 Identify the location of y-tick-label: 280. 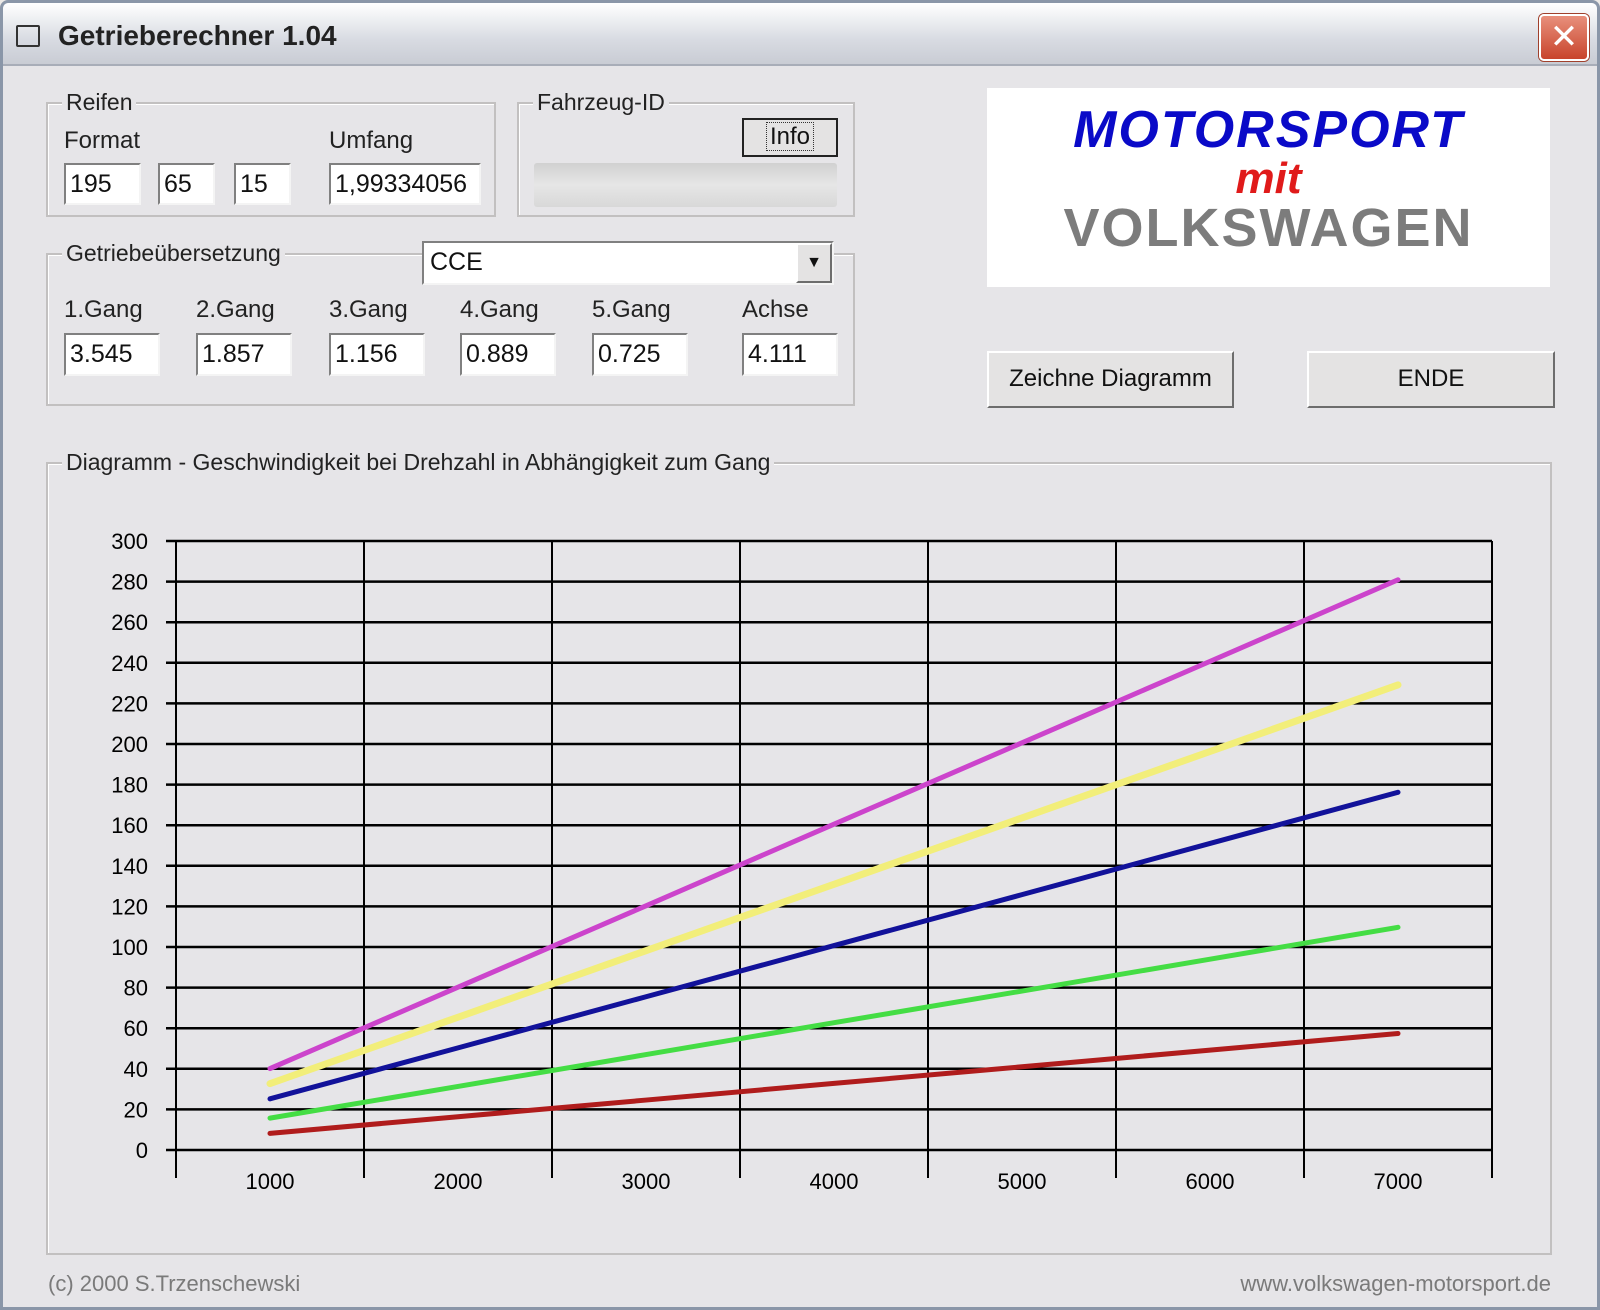
(129, 582).